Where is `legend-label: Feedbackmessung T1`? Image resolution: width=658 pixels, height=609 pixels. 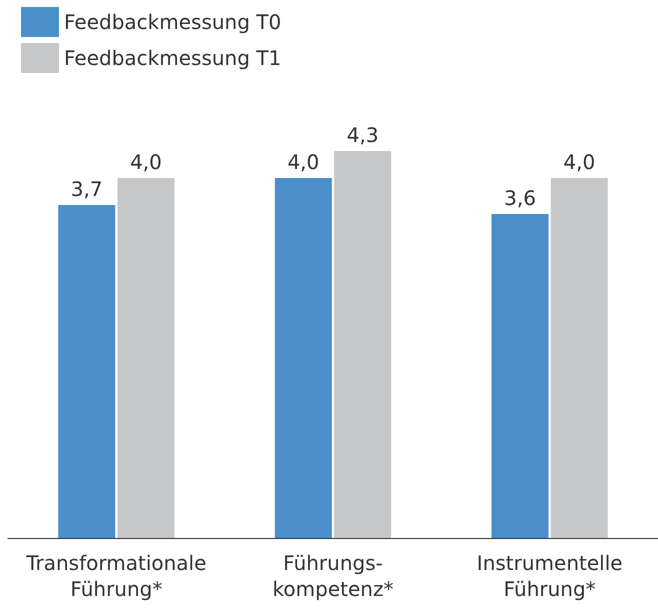
legend-label: Feedbackmessung T1 is located at coordinates (173, 58).